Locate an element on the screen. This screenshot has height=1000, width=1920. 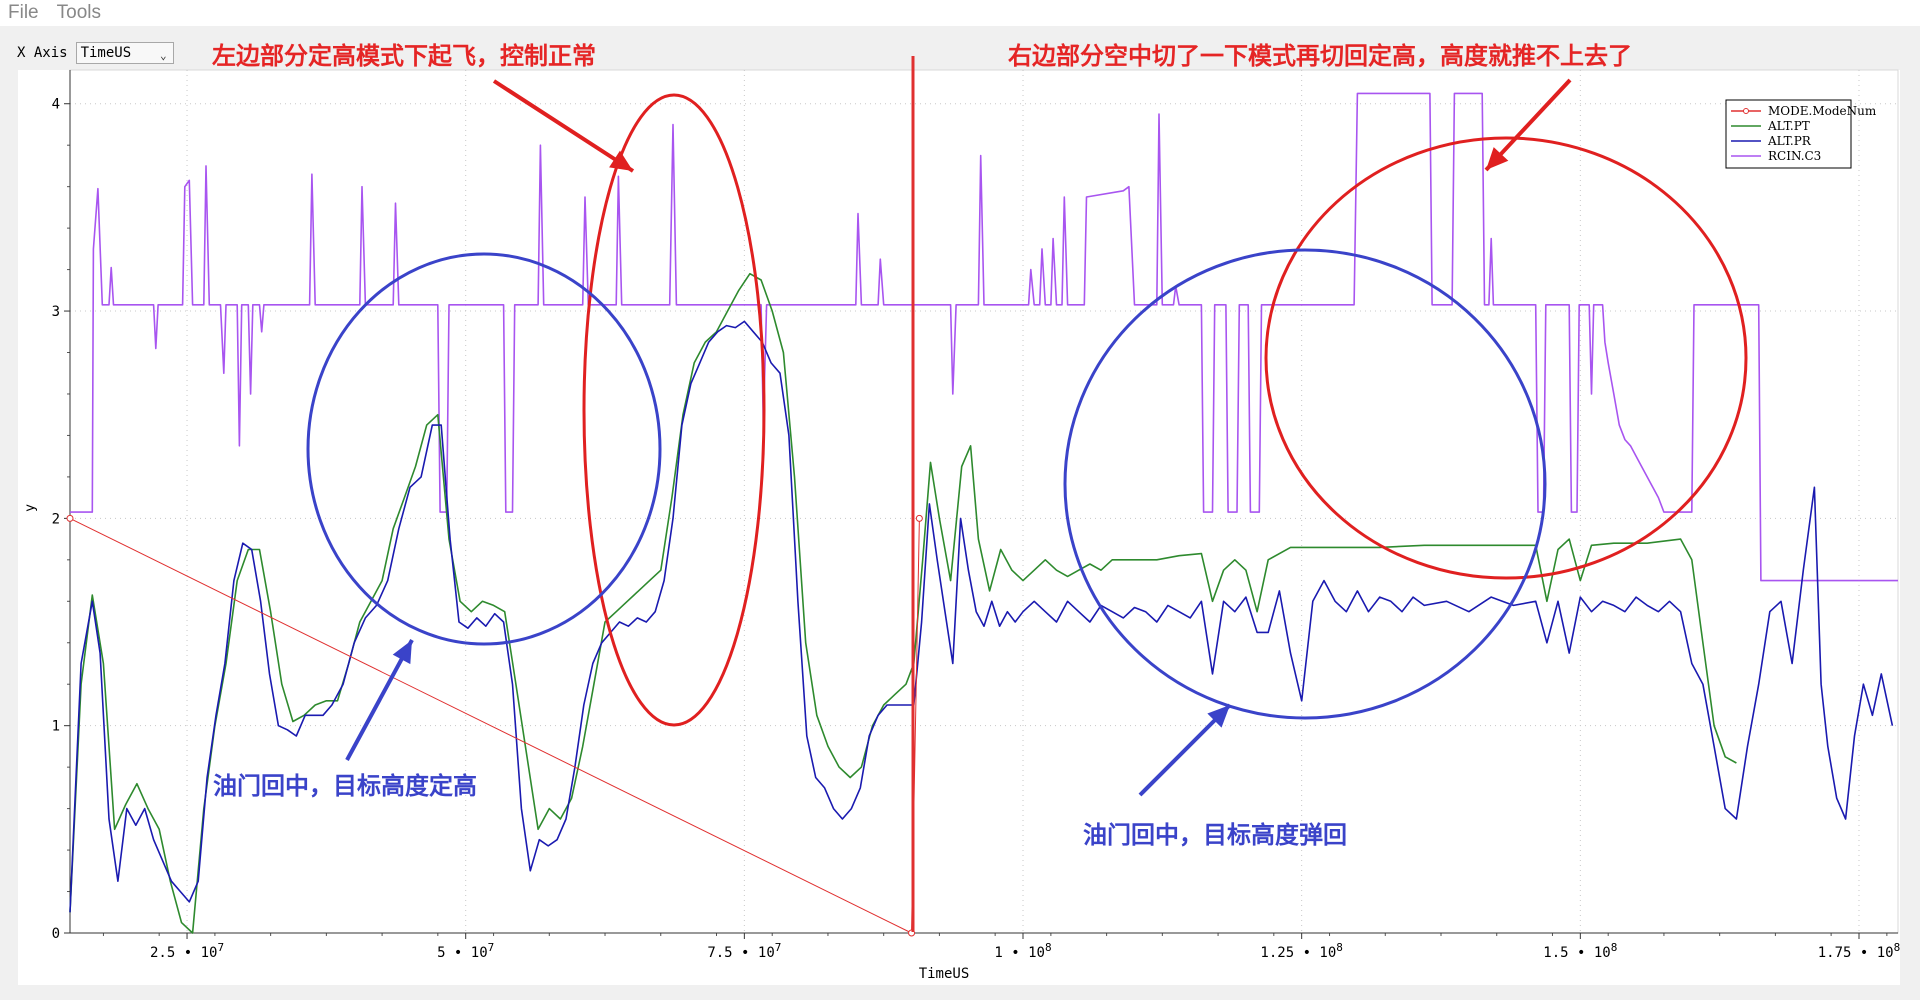
x-axis-select: TimeUS ⌄ is located at coordinates (124, 53).